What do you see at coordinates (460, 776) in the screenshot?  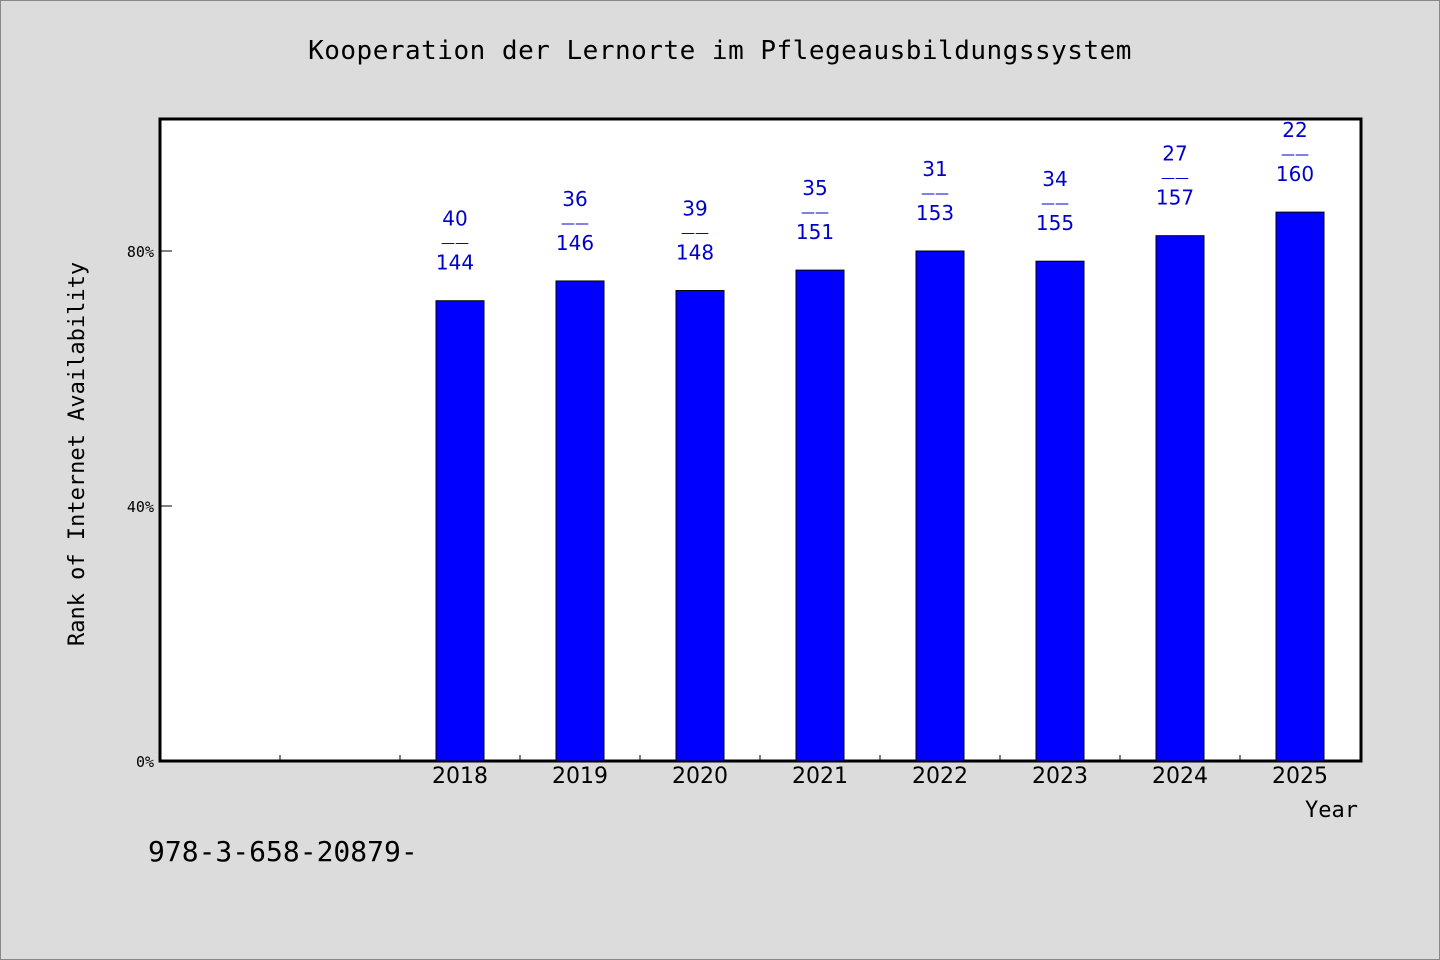 I see `x-tick-label: 2018` at bounding box center [460, 776].